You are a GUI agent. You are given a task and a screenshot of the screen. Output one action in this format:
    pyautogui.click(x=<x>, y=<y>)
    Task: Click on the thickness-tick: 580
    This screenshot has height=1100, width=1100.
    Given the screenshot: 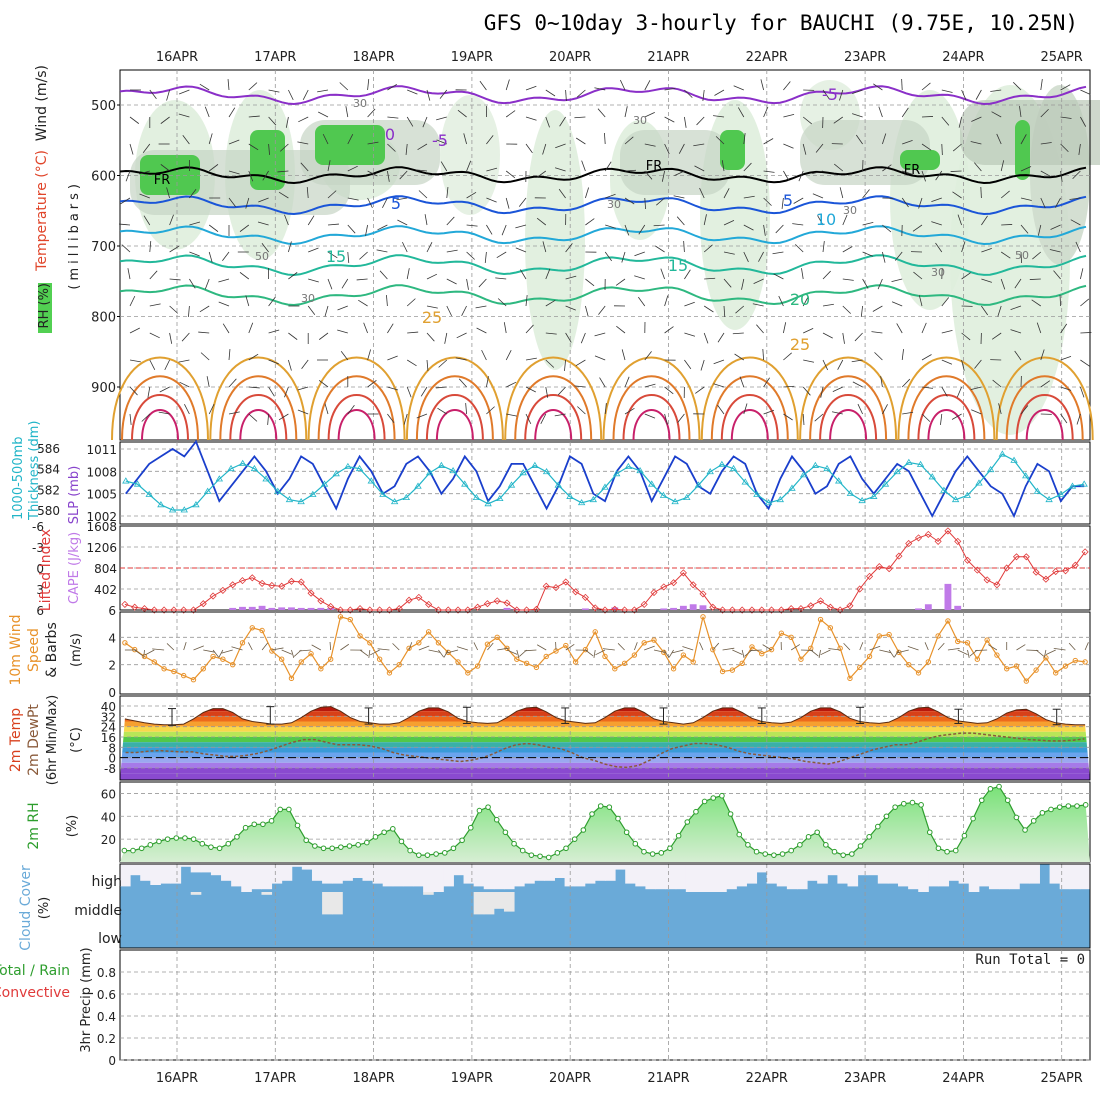 What is the action you would take?
    pyautogui.click(x=48, y=511)
    